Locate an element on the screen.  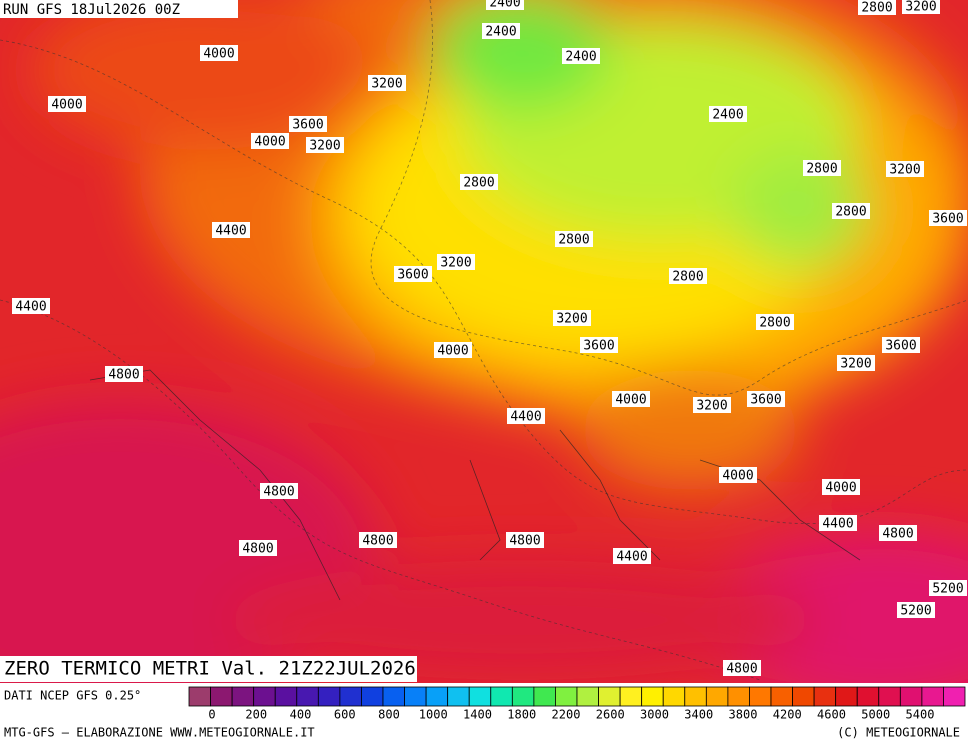
colorbar-label: 200 is located at coordinates (256, 715).